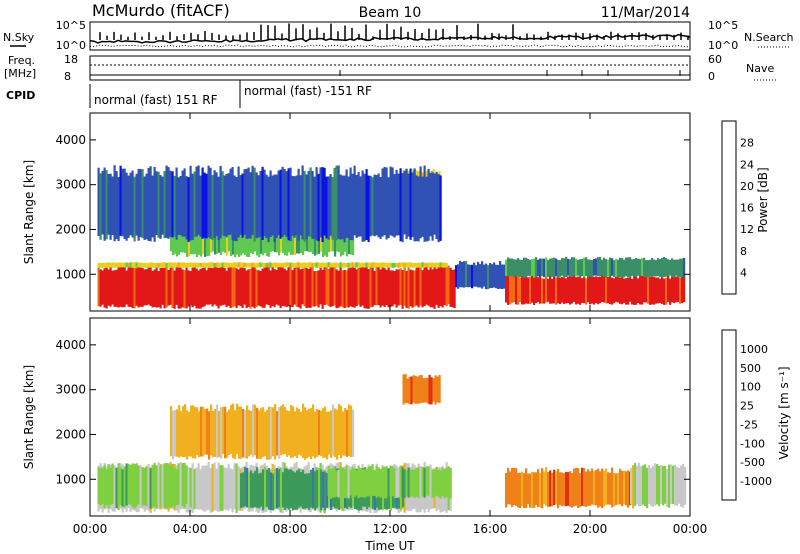 The height and width of the screenshot is (554, 800). I want to click on power-colorbar-tick-label: 24, so click(747, 164).